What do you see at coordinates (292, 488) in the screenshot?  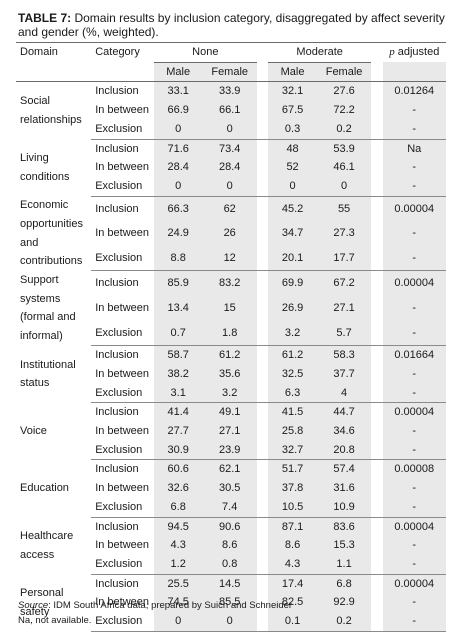 I see `moderate-male-cell: 37.8` at bounding box center [292, 488].